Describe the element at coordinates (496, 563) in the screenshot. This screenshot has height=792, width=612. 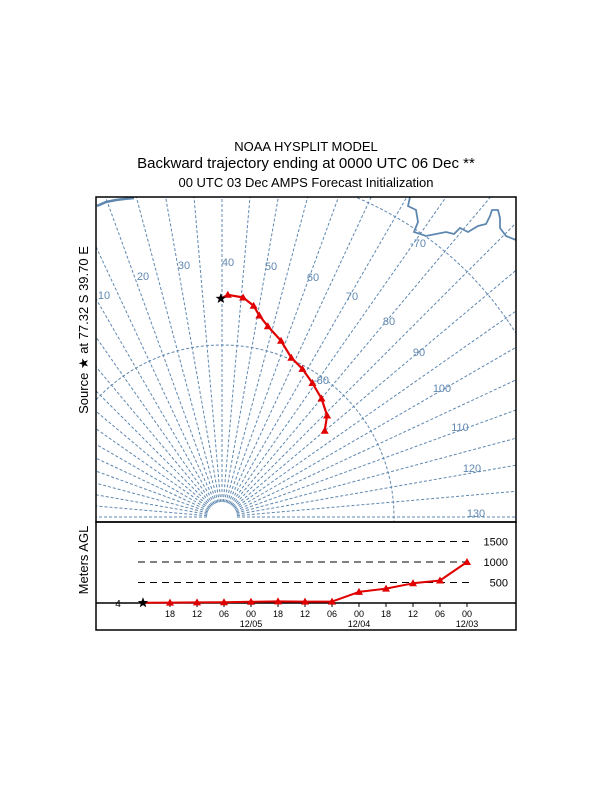
I see `height-tick-label: 1000` at that location.